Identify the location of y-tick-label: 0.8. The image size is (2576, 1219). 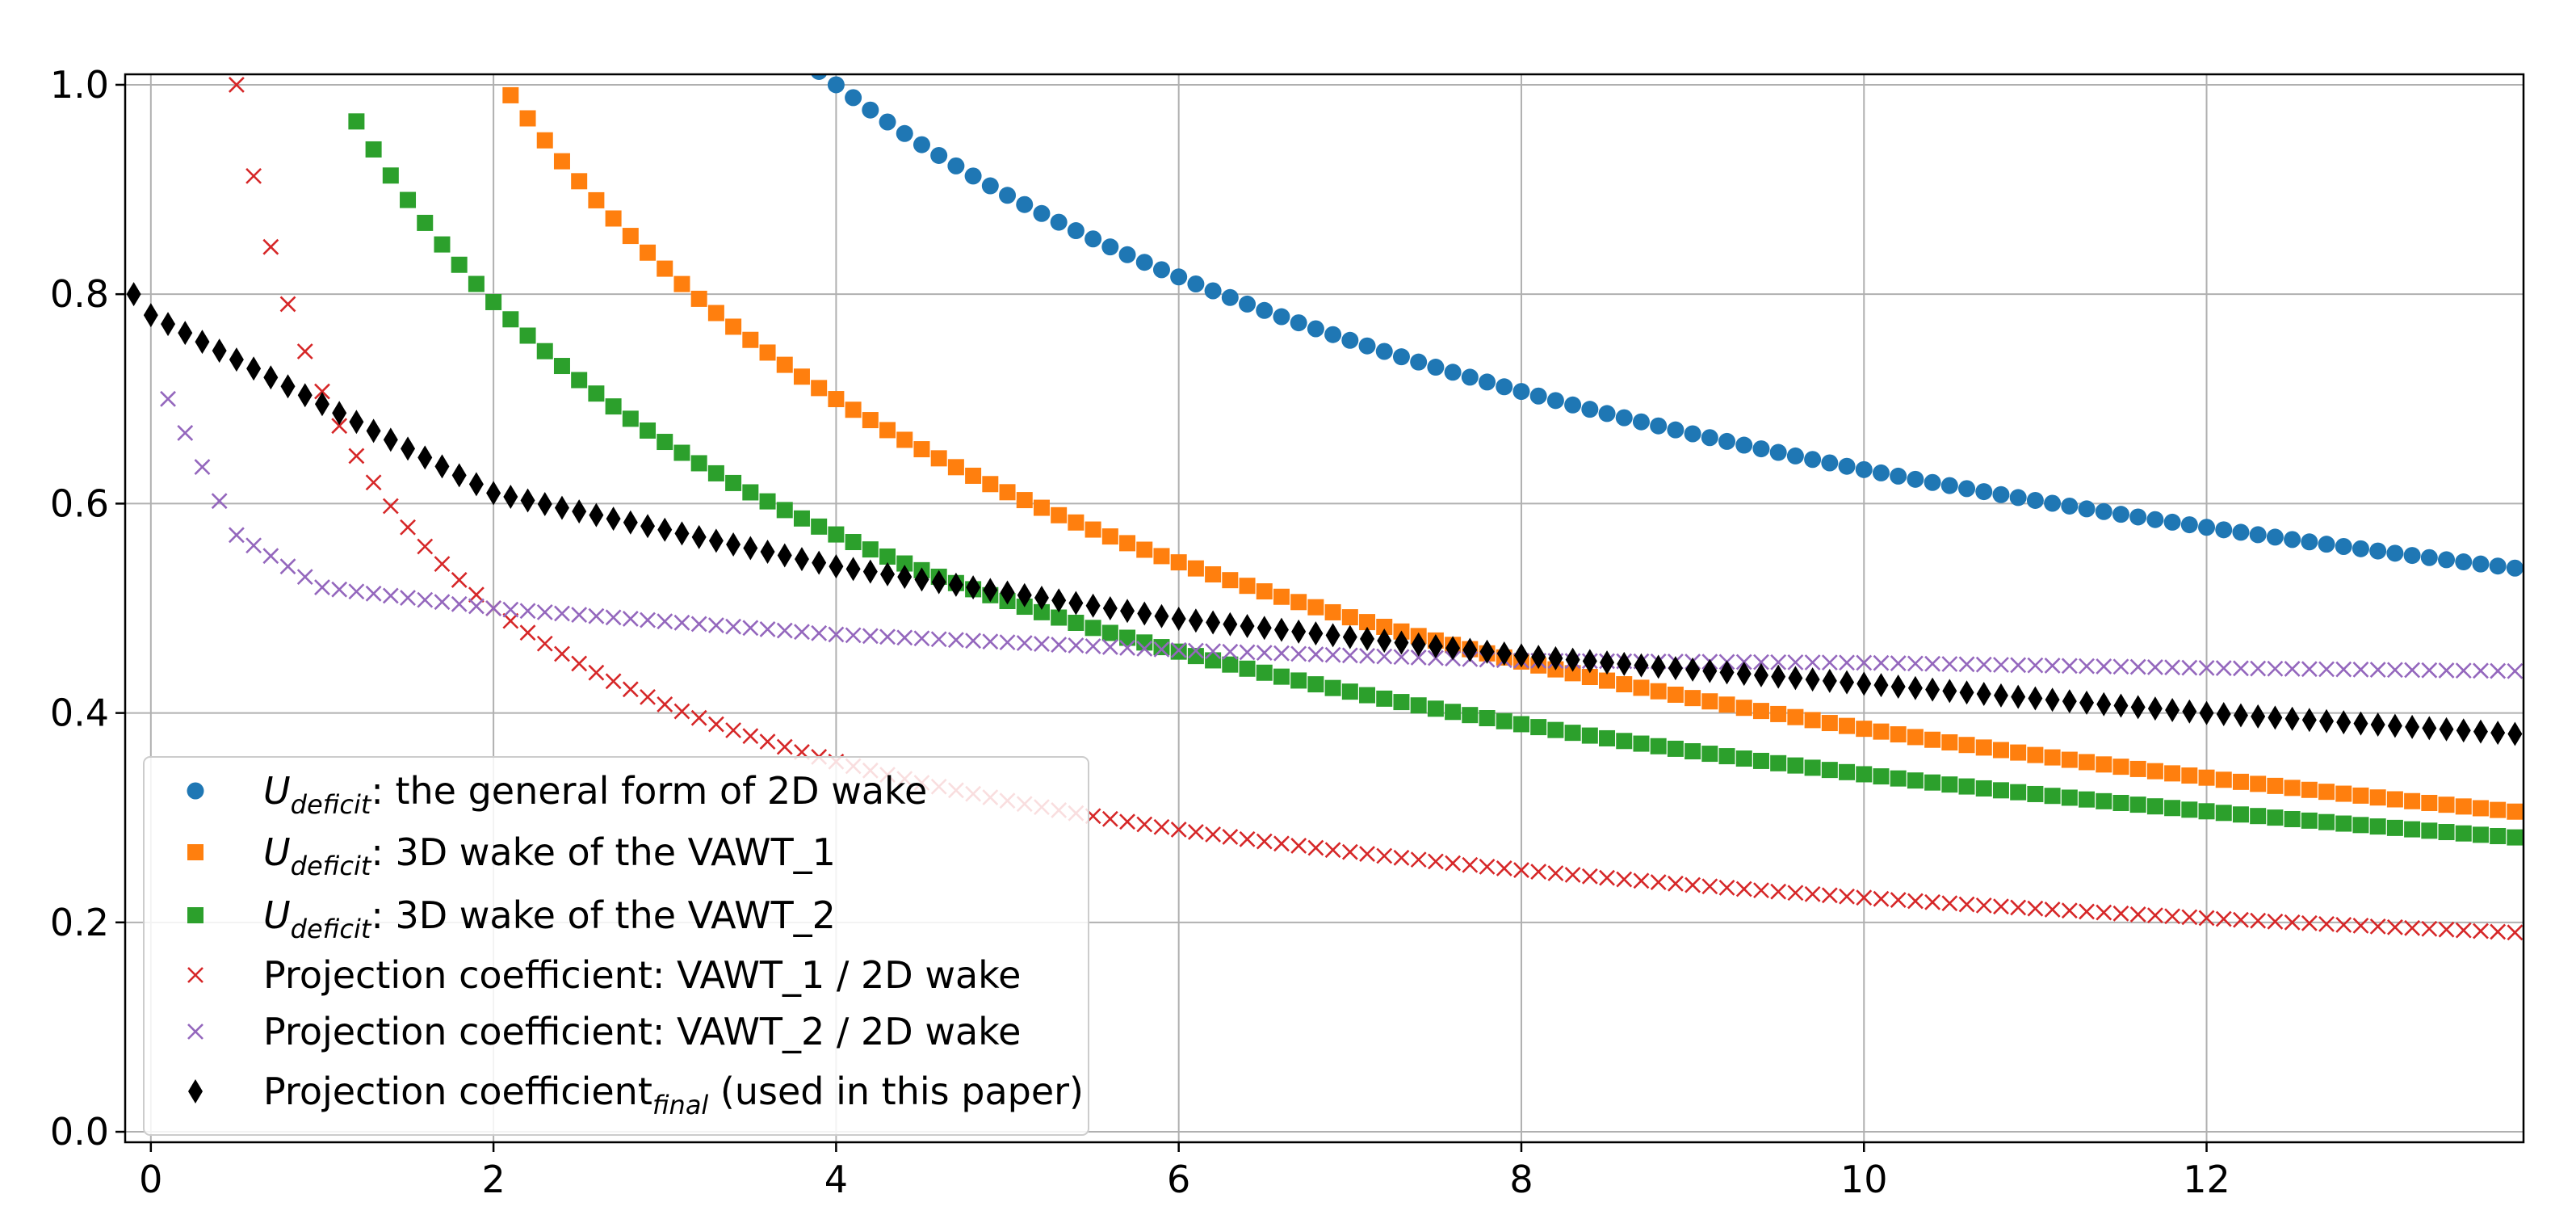
(79, 294).